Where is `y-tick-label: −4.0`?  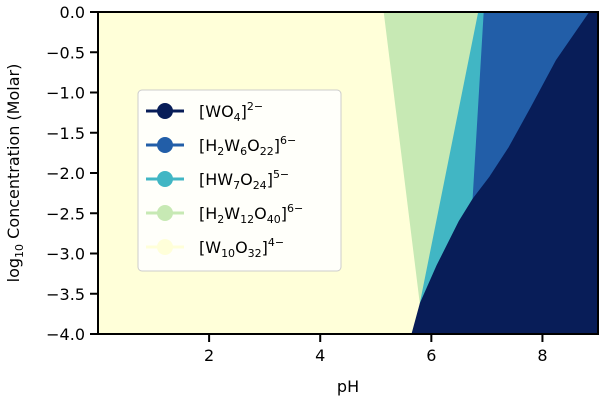 y-tick-label: −4.0 is located at coordinates (65, 334).